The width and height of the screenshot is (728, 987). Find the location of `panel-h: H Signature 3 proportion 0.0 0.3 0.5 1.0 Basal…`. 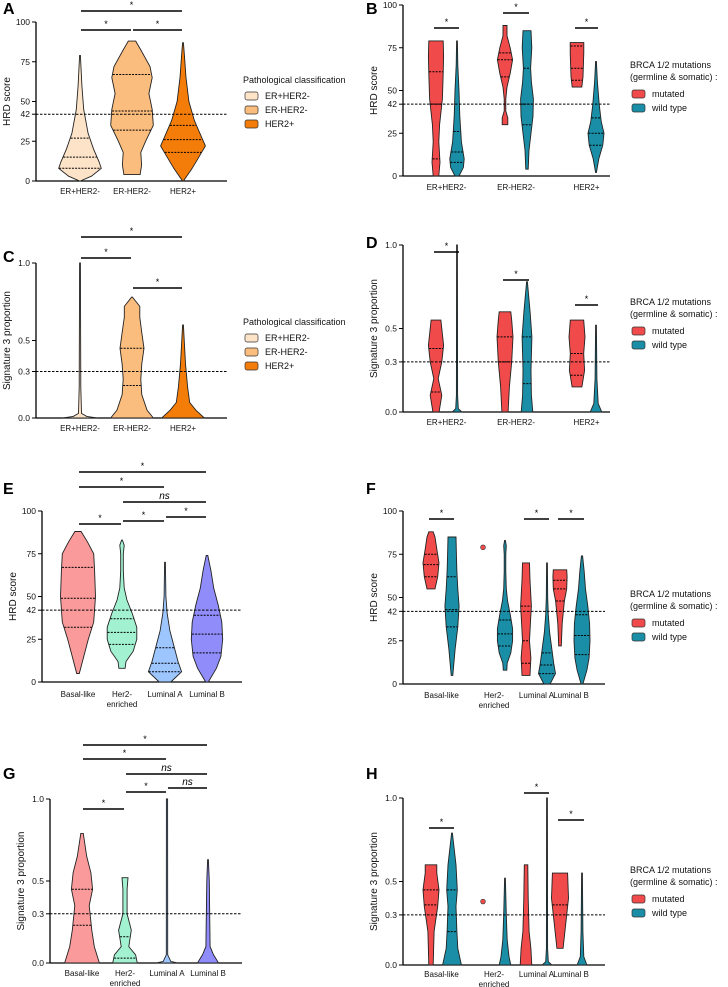

panel-h: H Signature 3 proportion 0.0 0.3 0.5 1.0 Basal… is located at coordinates (542, 876).